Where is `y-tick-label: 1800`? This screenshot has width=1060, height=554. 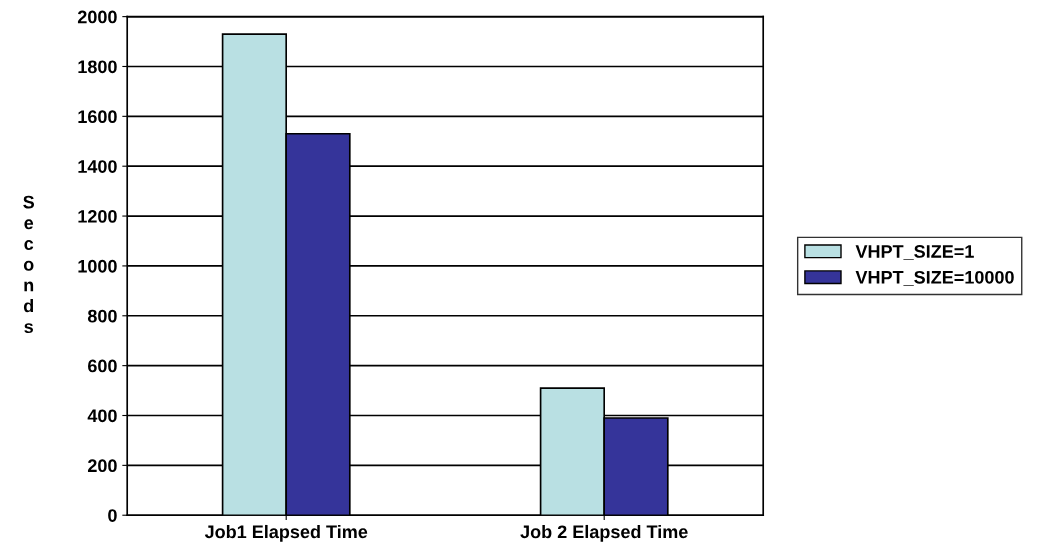
y-tick-label: 1800 is located at coordinates (97, 67).